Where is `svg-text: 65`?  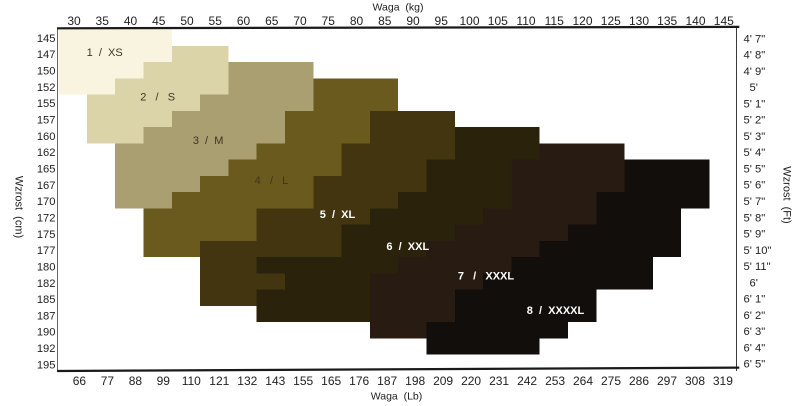
svg-text: 65 is located at coordinates (272, 21).